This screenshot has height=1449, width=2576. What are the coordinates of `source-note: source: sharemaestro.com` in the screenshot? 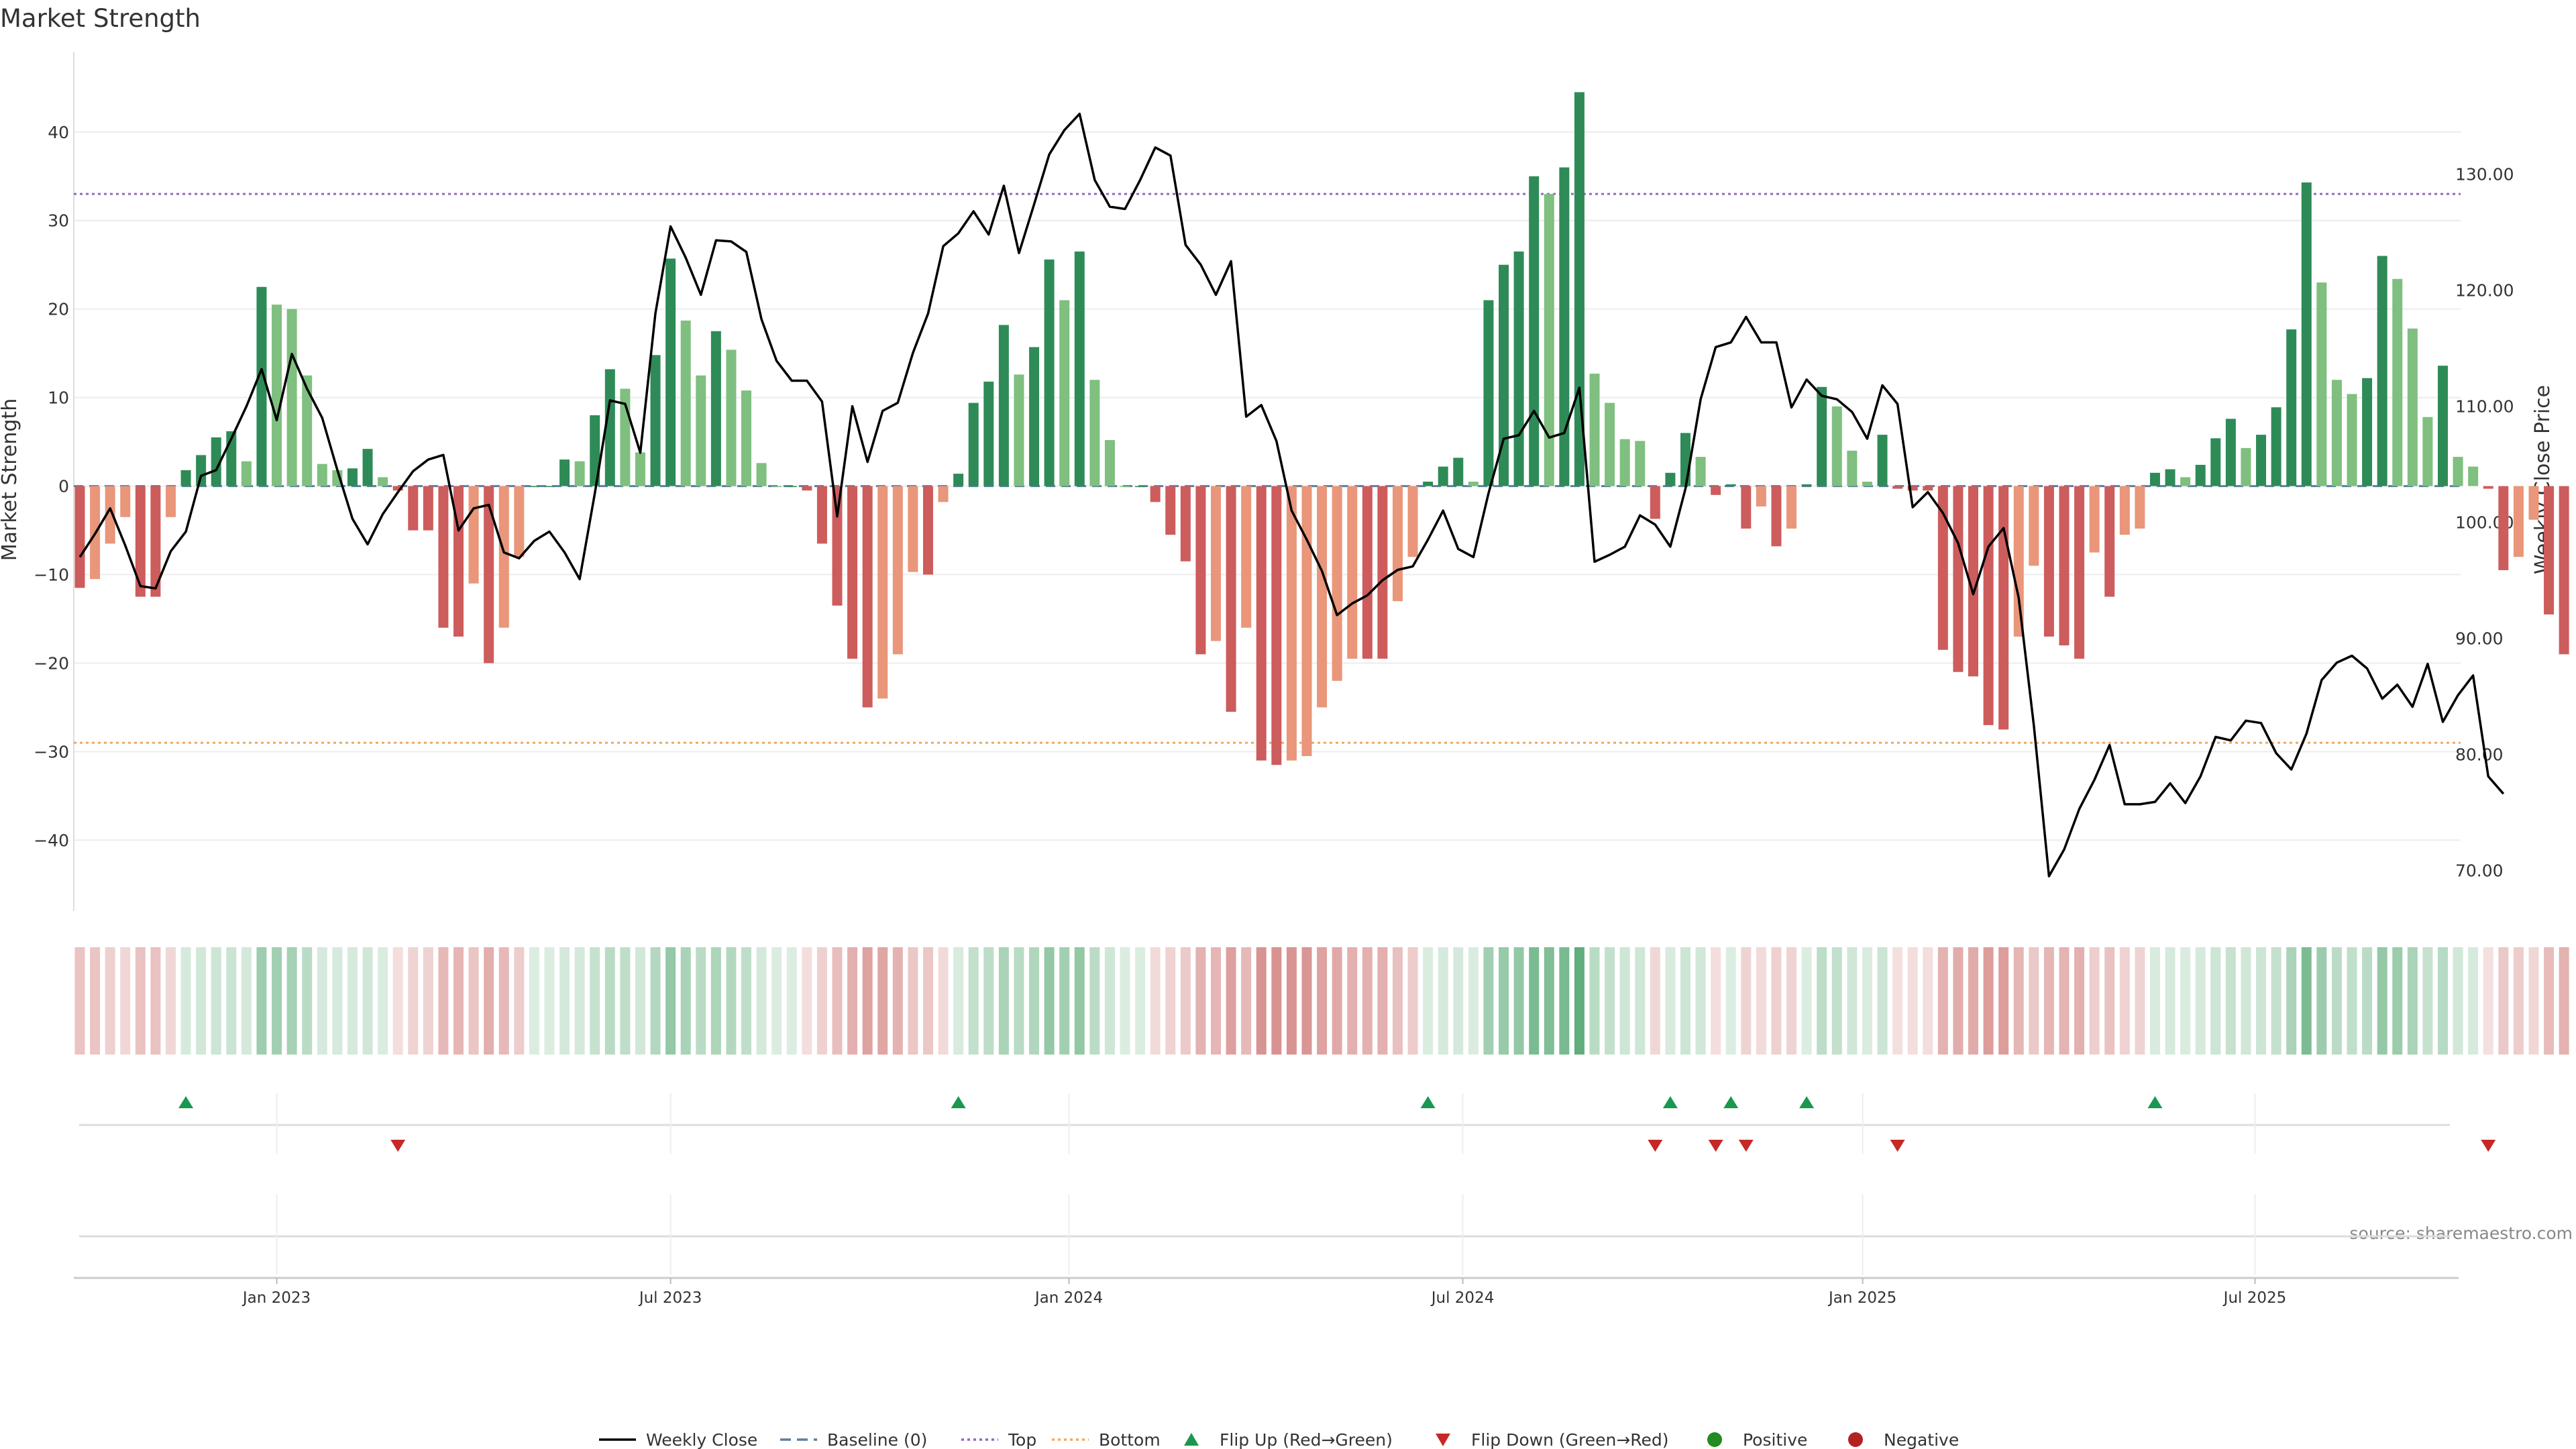 It's located at (2461, 1233).